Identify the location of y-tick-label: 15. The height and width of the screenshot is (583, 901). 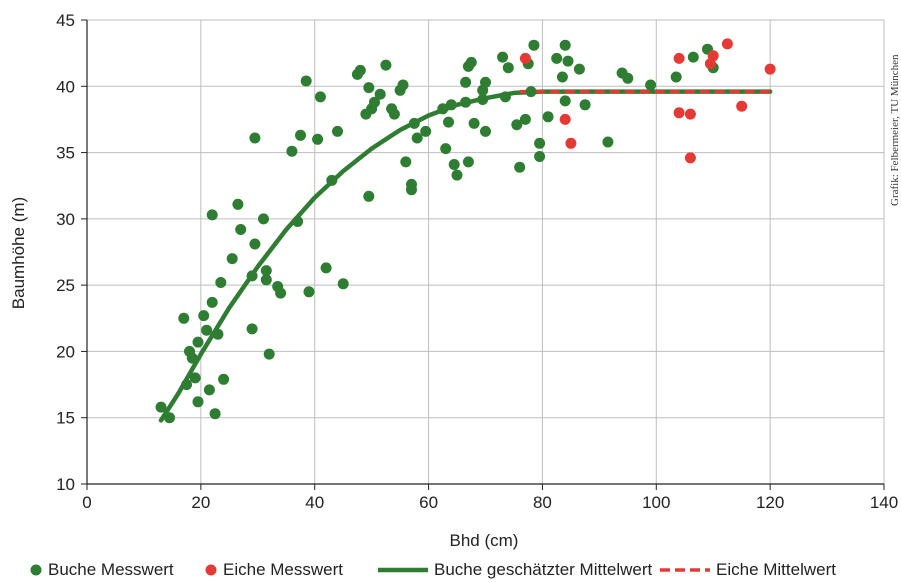
(65, 418).